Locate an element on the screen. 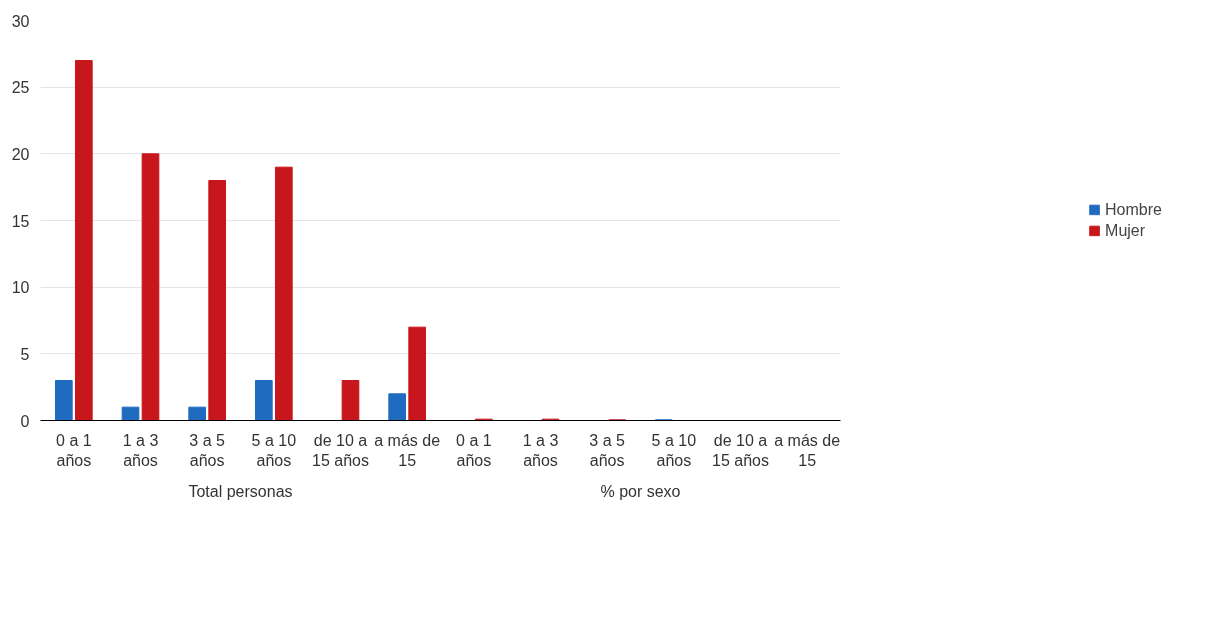  y-tick-label: 5 is located at coordinates (25, 354).